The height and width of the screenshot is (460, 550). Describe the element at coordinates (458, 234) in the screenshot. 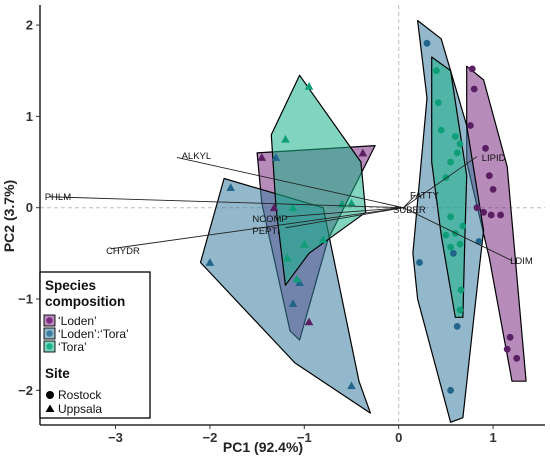

I see `loading-arrow-ldim` at that location.